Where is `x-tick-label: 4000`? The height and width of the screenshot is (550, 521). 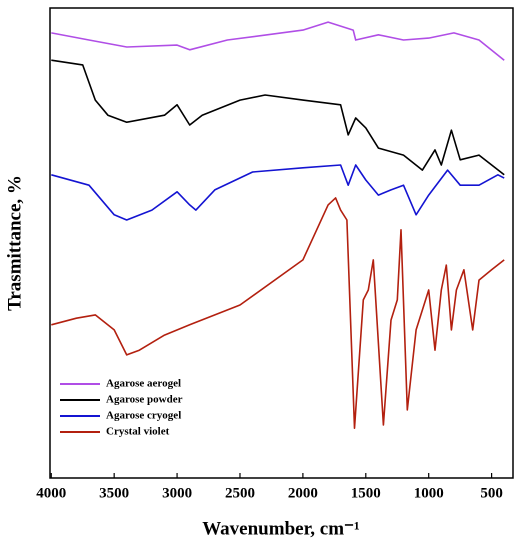
x-tick-label: 4000 is located at coordinates (51, 493).